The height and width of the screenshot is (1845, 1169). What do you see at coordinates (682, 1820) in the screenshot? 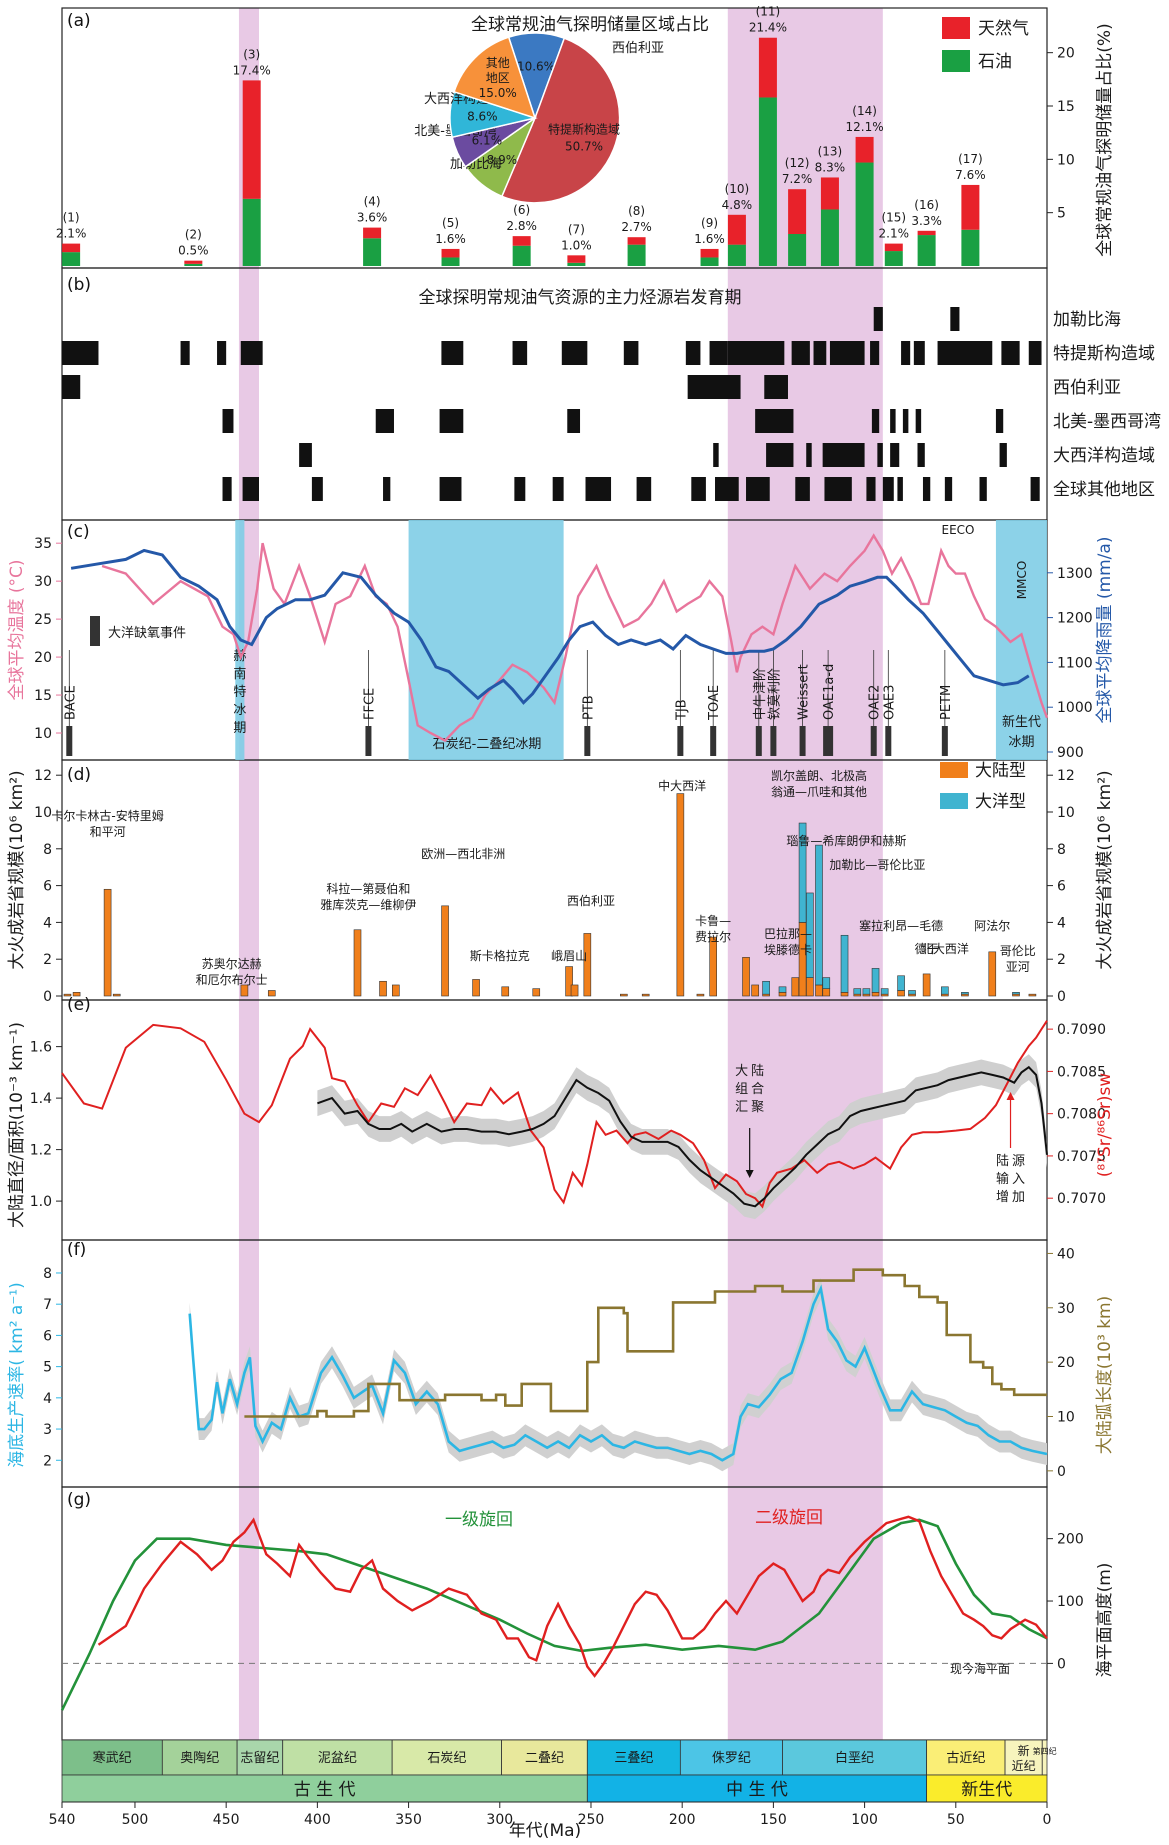
I see `x-tick-label: 200` at bounding box center [682, 1820].